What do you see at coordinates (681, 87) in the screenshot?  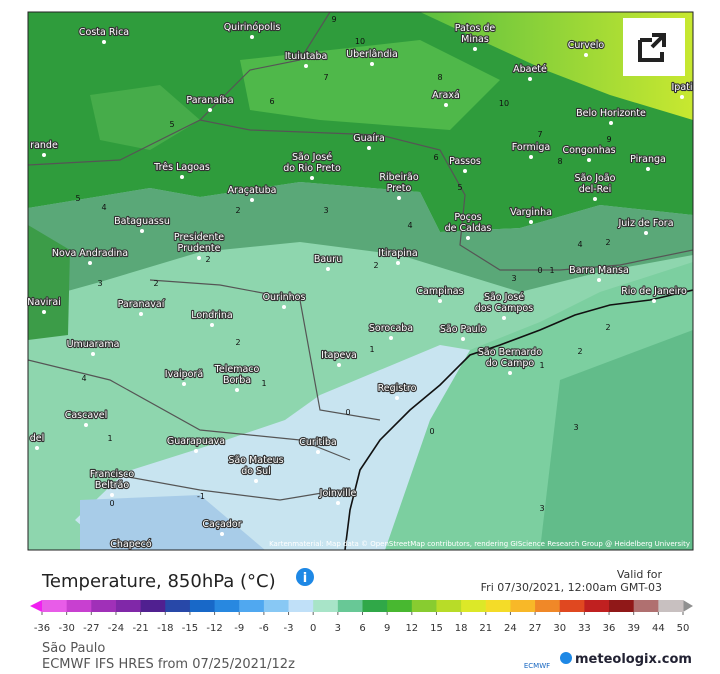 I see `city-label-line: Ipati` at bounding box center [681, 87].